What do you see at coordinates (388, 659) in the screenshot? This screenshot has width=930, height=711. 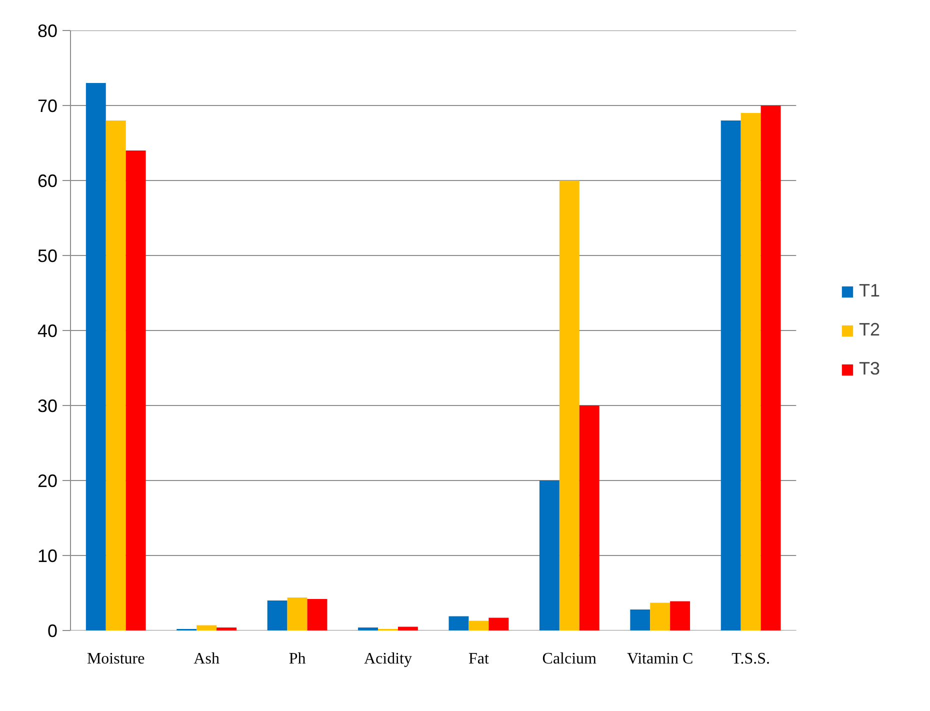 I see `x-tick-label: Acidity` at bounding box center [388, 659].